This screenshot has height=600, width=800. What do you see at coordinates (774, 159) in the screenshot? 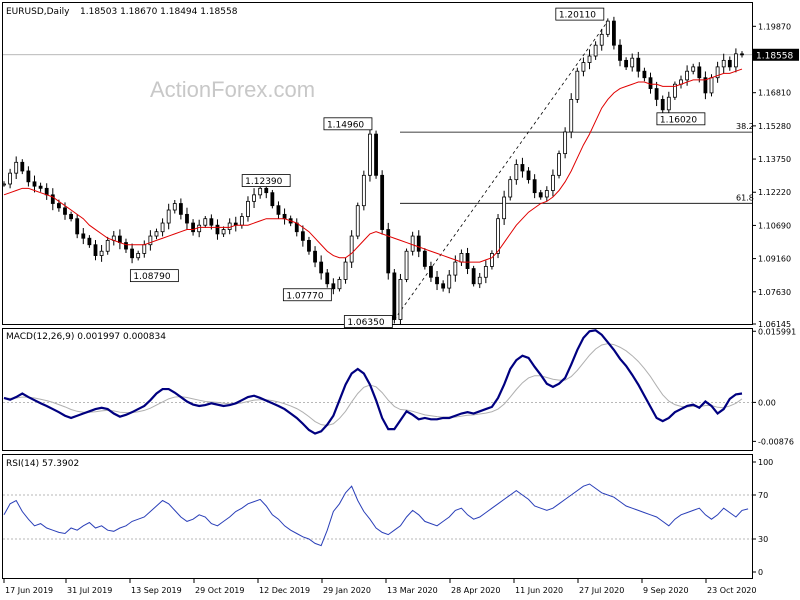
I see `y-tick-label: 1.13750` at bounding box center [774, 159].